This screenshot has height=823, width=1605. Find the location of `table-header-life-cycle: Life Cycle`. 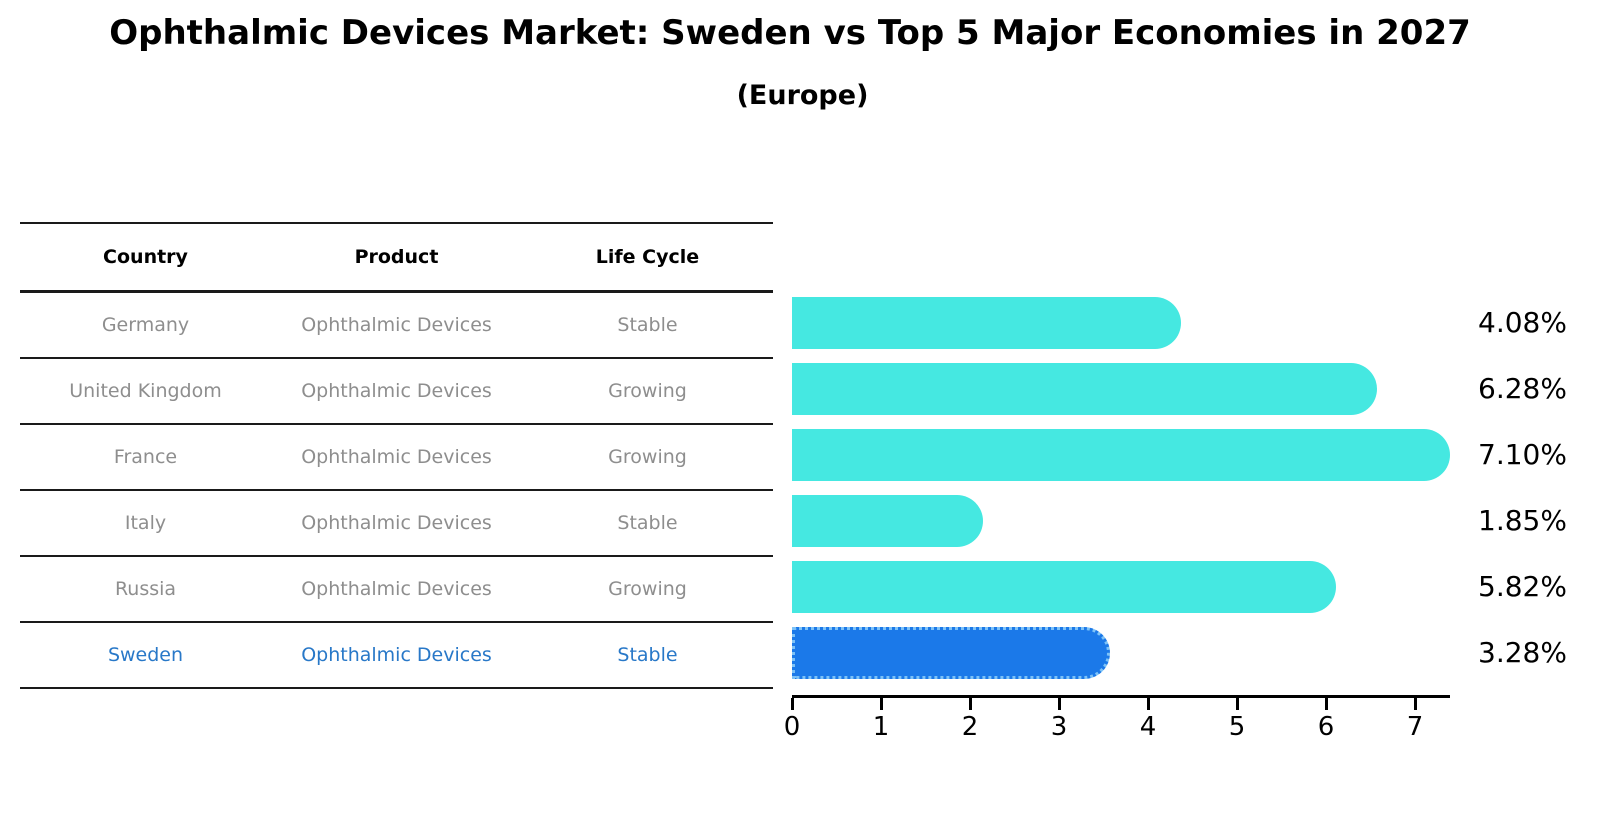

table-header-life-cycle: Life Cycle is located at coordinates (647, 257).